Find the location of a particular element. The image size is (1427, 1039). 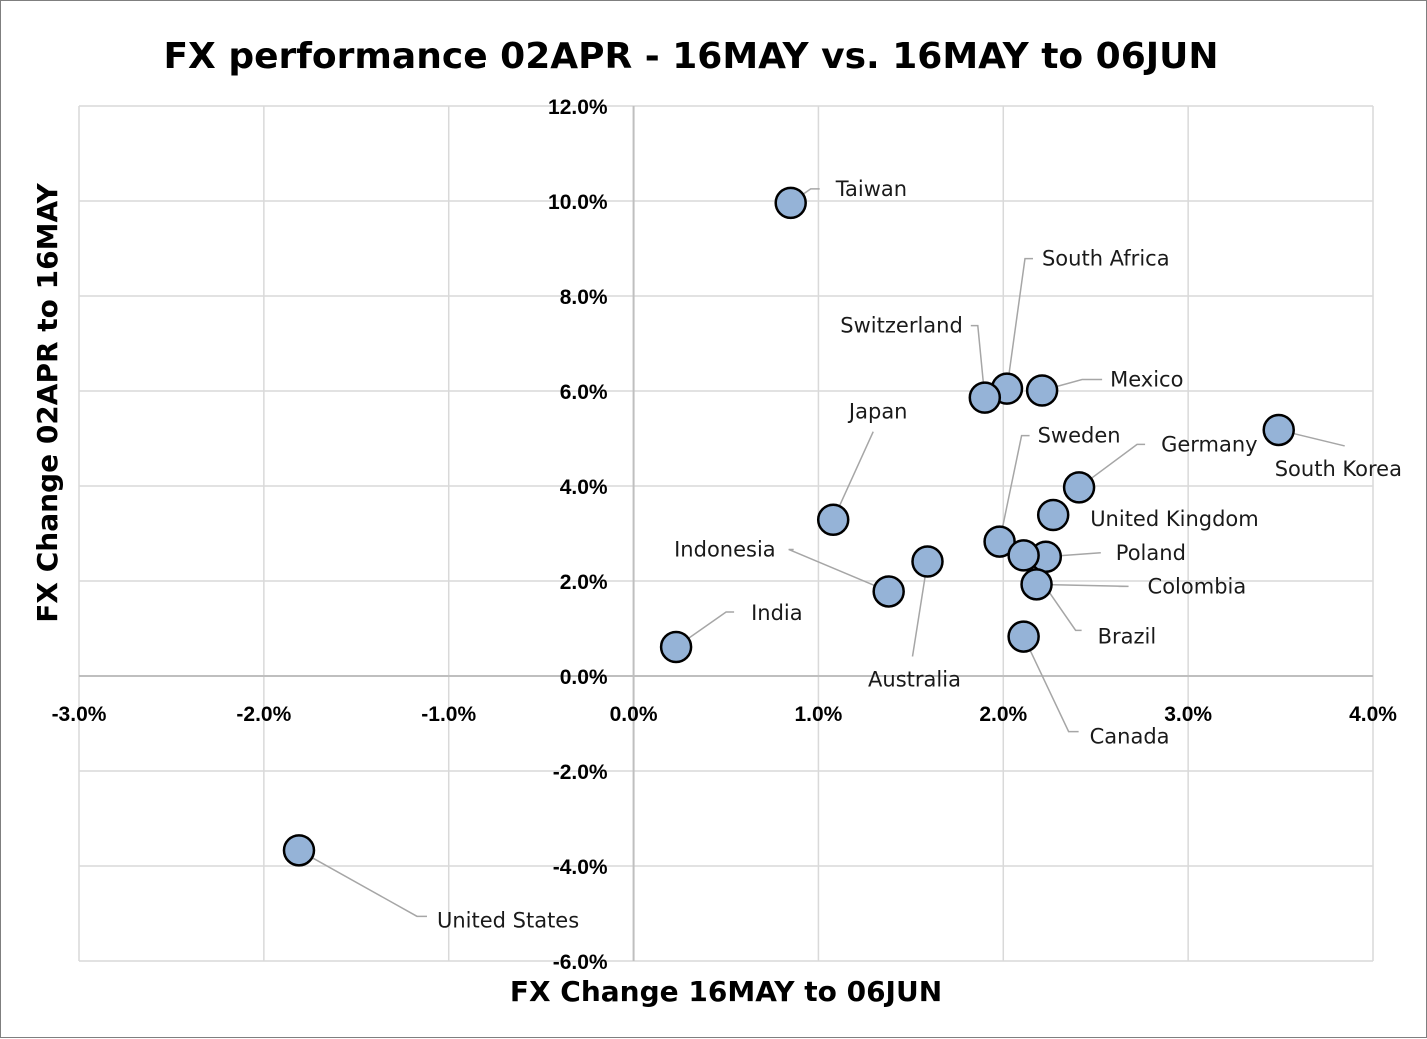

y-tick-label: 2.0% is located at coordinates (584, 582).